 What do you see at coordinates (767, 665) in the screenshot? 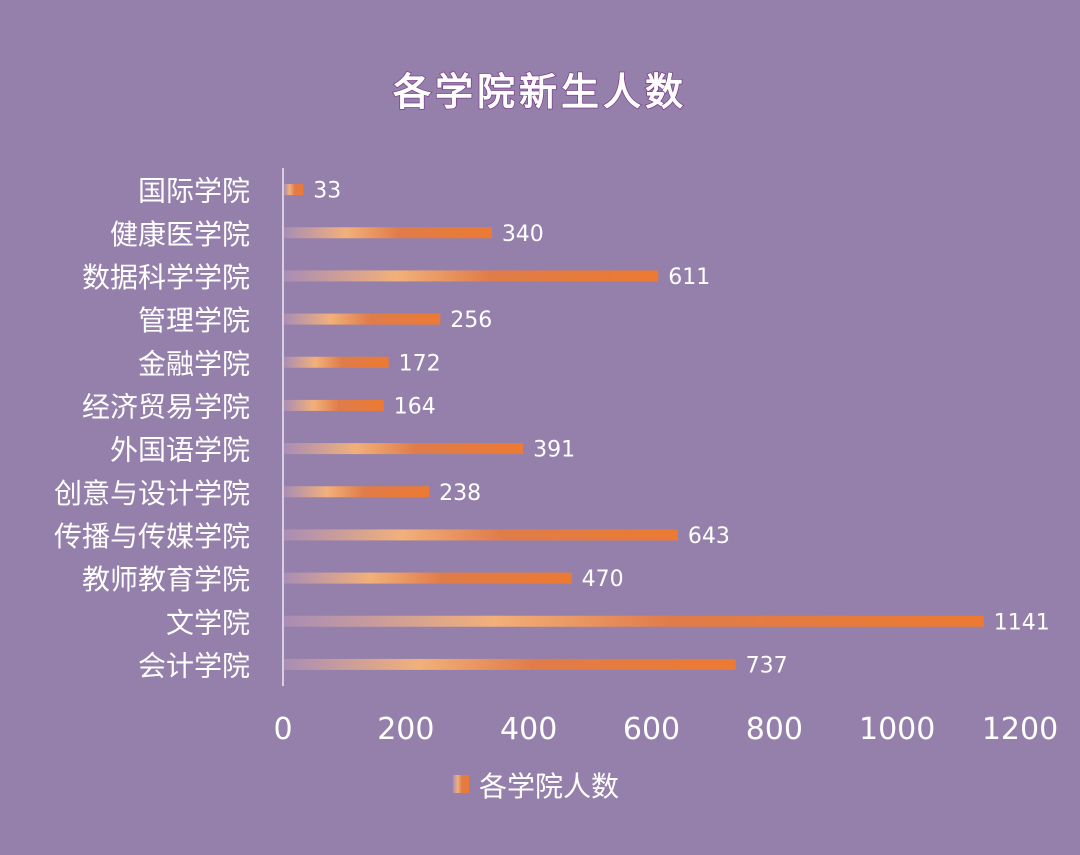
I see `data-label: 737` at bounding box center [767, 665].